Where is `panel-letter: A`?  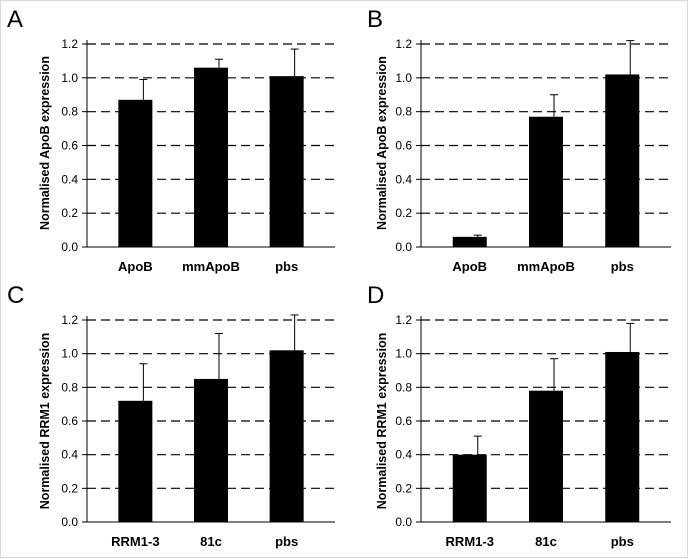
panel-letter: A is located at coordinates (15, 19).